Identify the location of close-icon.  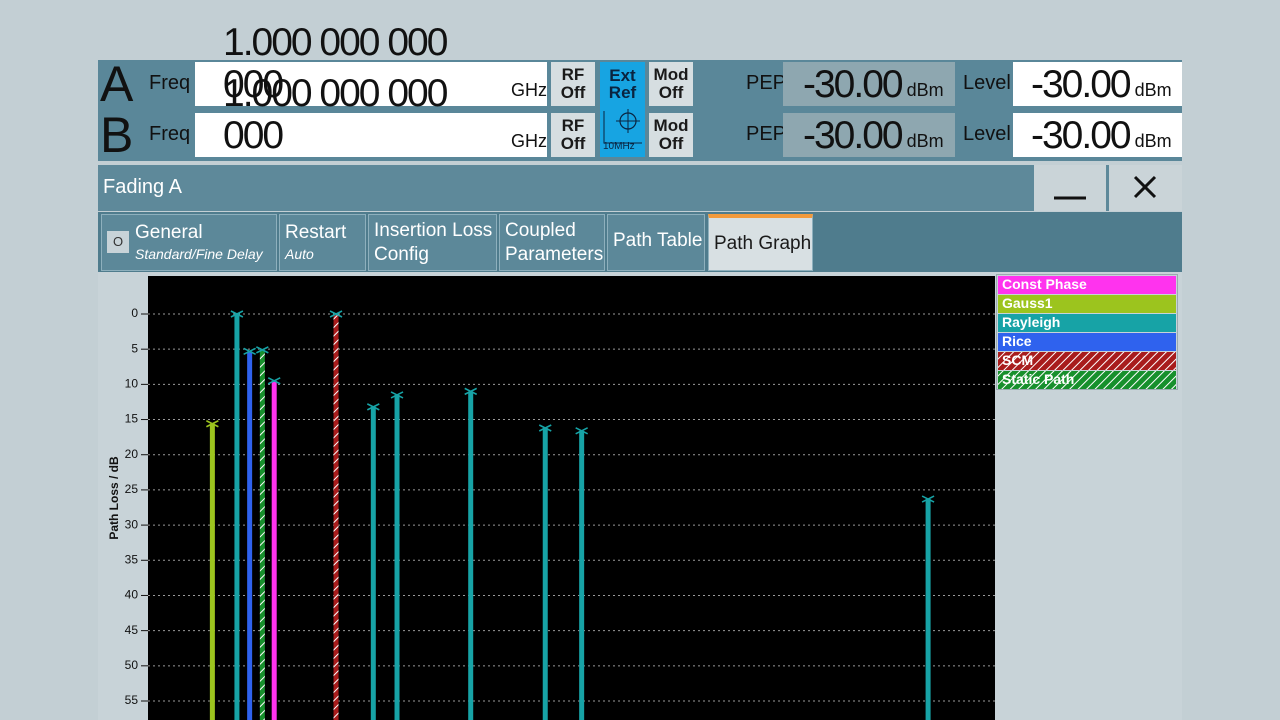
(1145, 187).